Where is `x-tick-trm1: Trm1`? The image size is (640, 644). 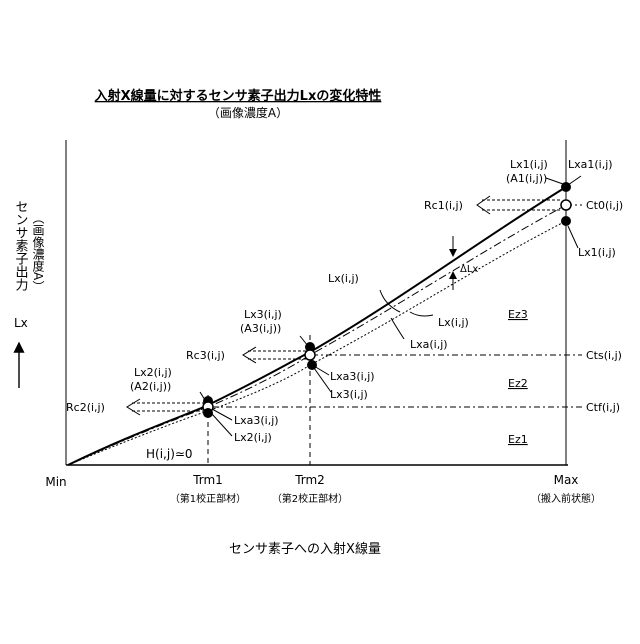 x-tick-trm1: Trm1 is located at coordinates (207, 480).